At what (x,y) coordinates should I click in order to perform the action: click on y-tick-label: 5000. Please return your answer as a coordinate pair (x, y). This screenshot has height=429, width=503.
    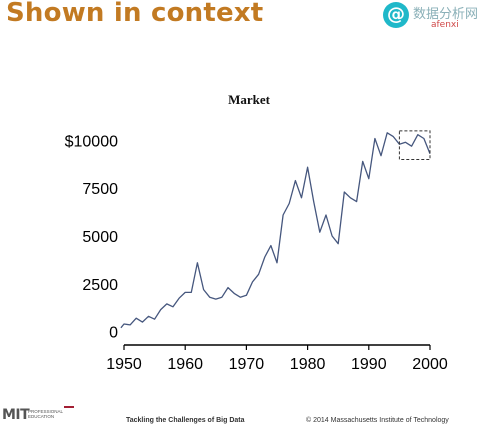
    Looking at the image, I should click on (100, 237).